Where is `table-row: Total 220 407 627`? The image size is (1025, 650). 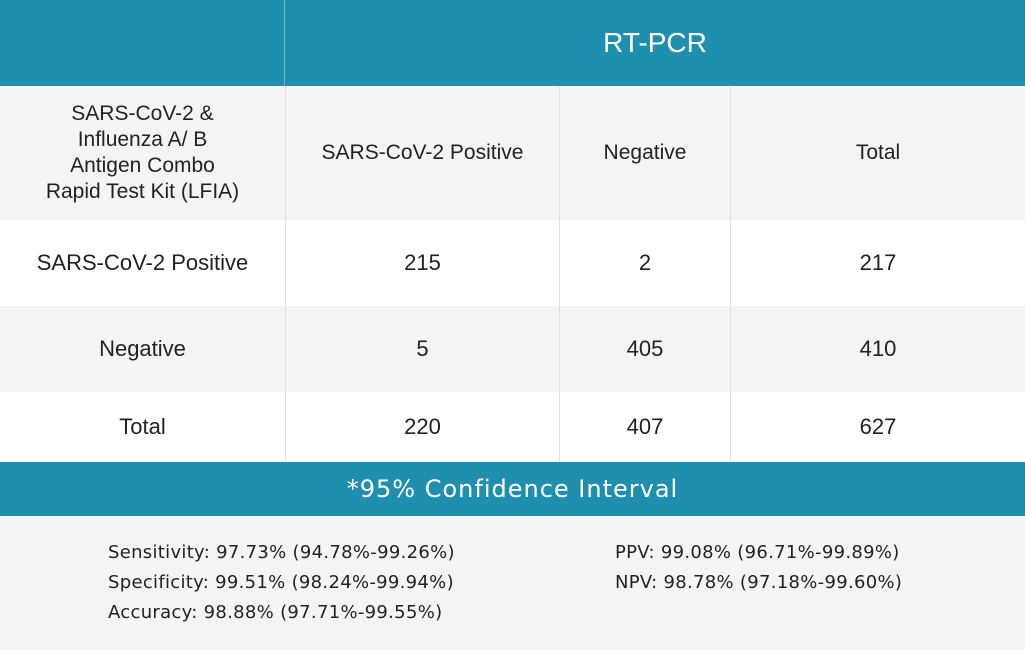
table-row: Total 220 407 627 is located at coordinates (512, 427).